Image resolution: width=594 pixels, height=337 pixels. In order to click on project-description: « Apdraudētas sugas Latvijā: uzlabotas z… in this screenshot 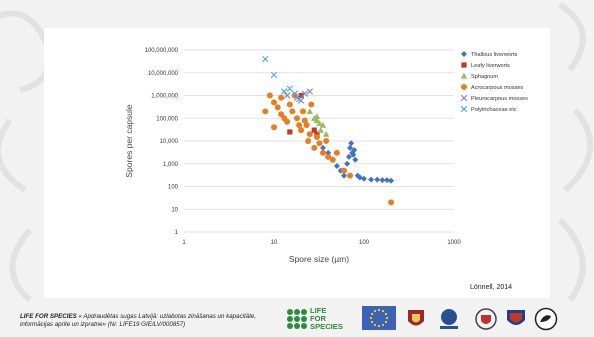, I will do `click(138, 320)`.